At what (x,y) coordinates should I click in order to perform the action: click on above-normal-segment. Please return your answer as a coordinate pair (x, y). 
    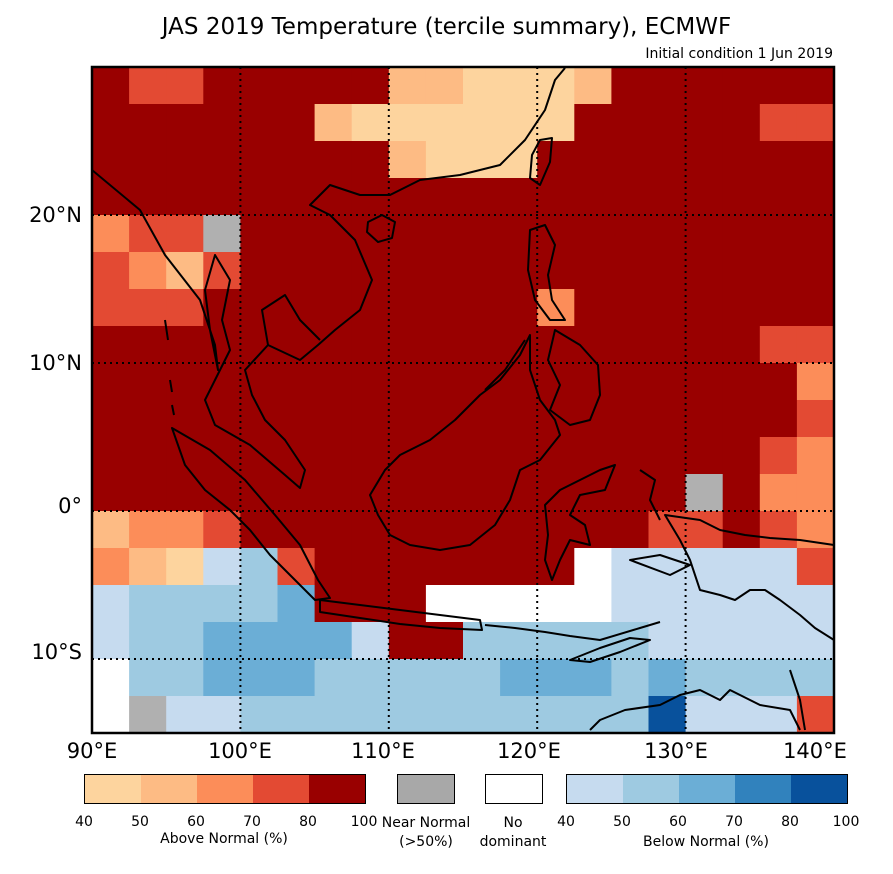
    Looking at the image, I should click on (337, 789).